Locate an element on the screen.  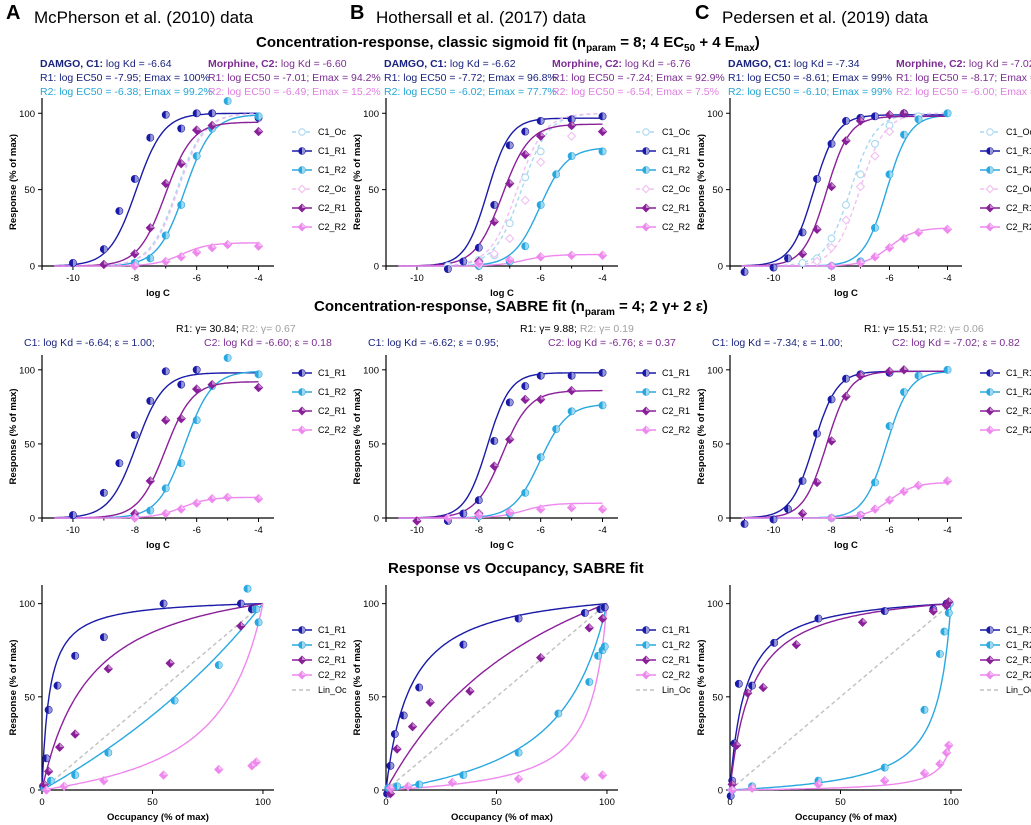
annotation-damgo-r2: R2: log EC50 = -6.38; Emax = 99.2% is located at coordinates (126, 92).